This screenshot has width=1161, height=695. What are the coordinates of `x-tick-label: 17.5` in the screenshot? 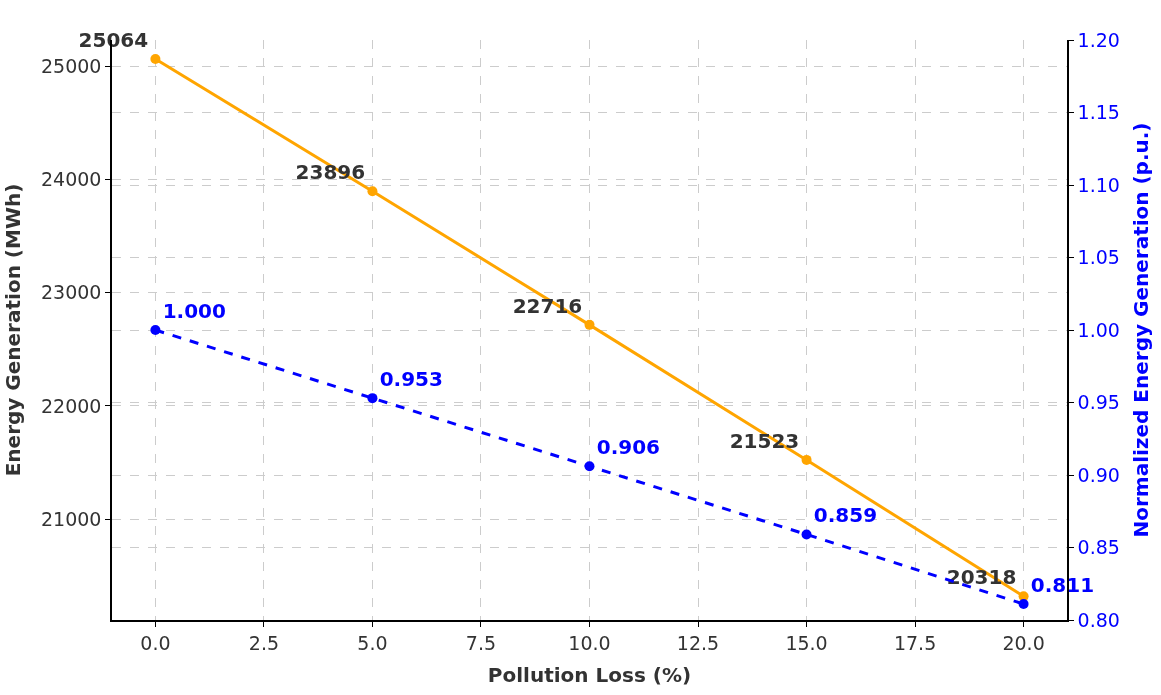 It's located at (915, 642).